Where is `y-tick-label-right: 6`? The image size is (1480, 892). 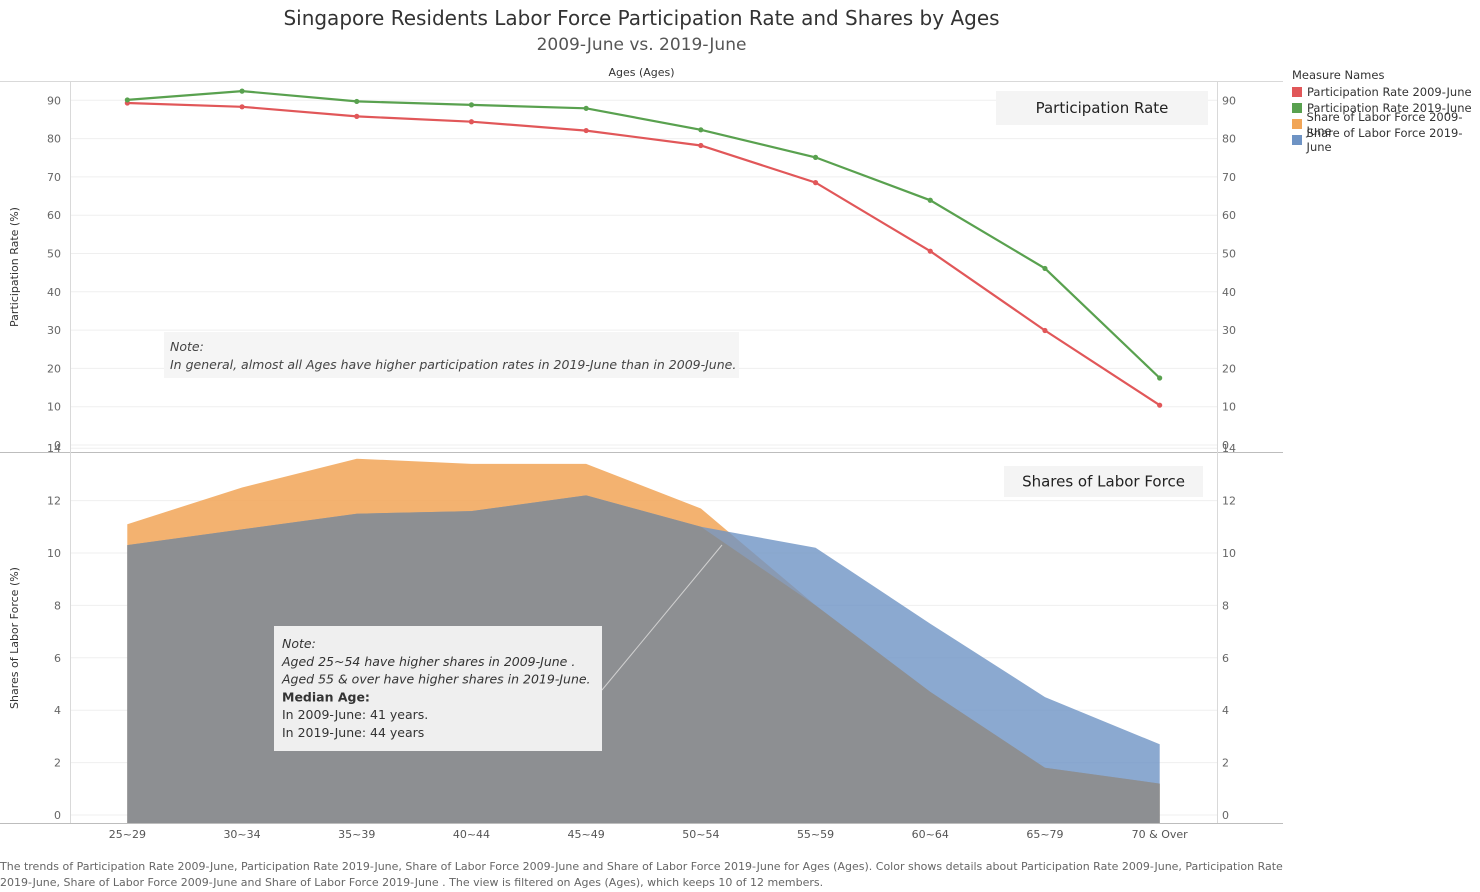
y-tick-label-right: 6 is located at coordinates (1225, 658).